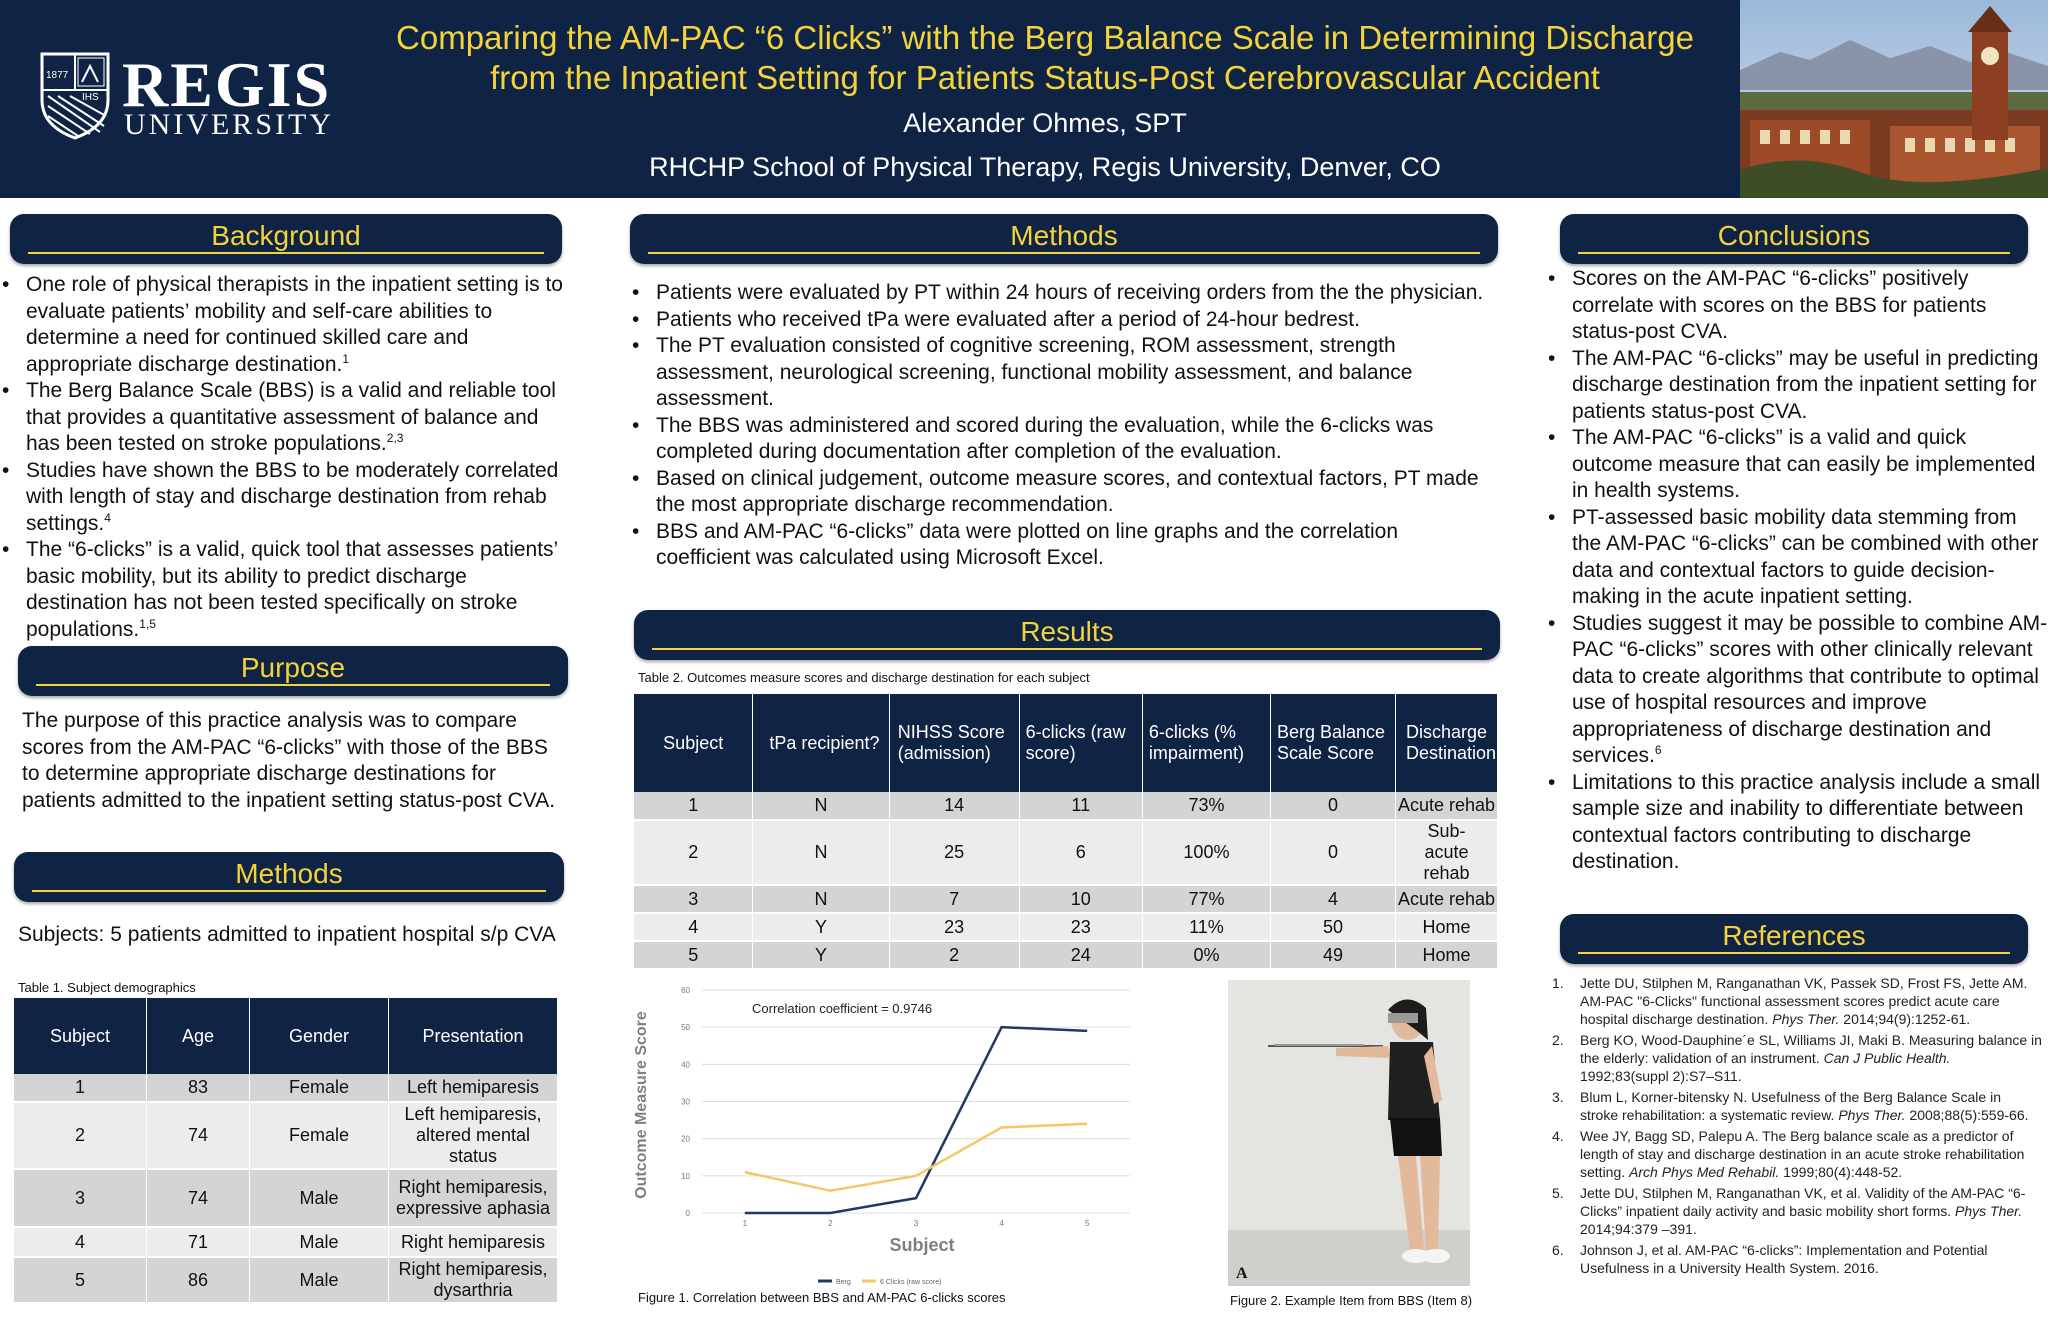 The image size is (2048, 1317). I want to click on results-heading: Results, so click(1067, 635).